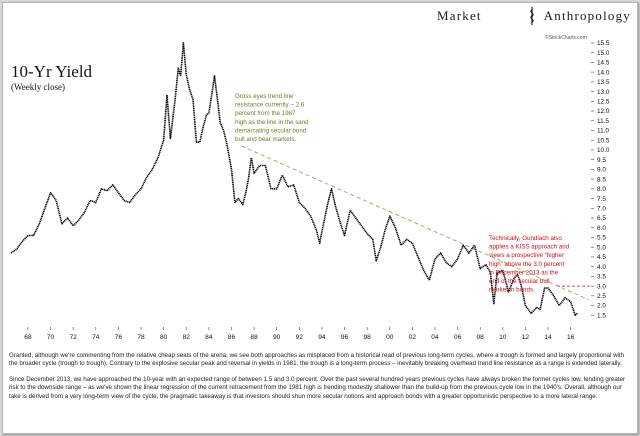 The height and width of the screenshot is (436, 640). I want to click on chart-subtitle: (Weekly close), so click(38, 87).